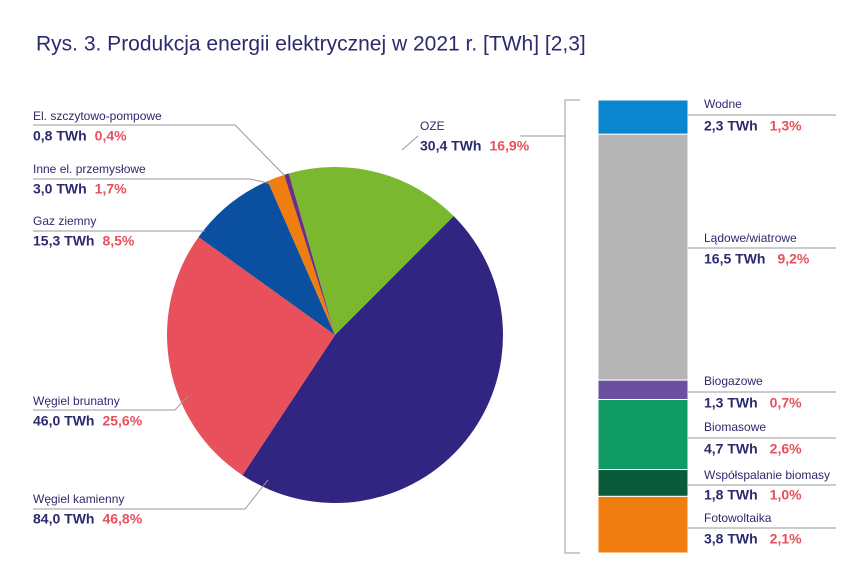  Describe the element at coordinates (735, 427) in the screenshot. I see `category-label: Biomasowe` at that location.